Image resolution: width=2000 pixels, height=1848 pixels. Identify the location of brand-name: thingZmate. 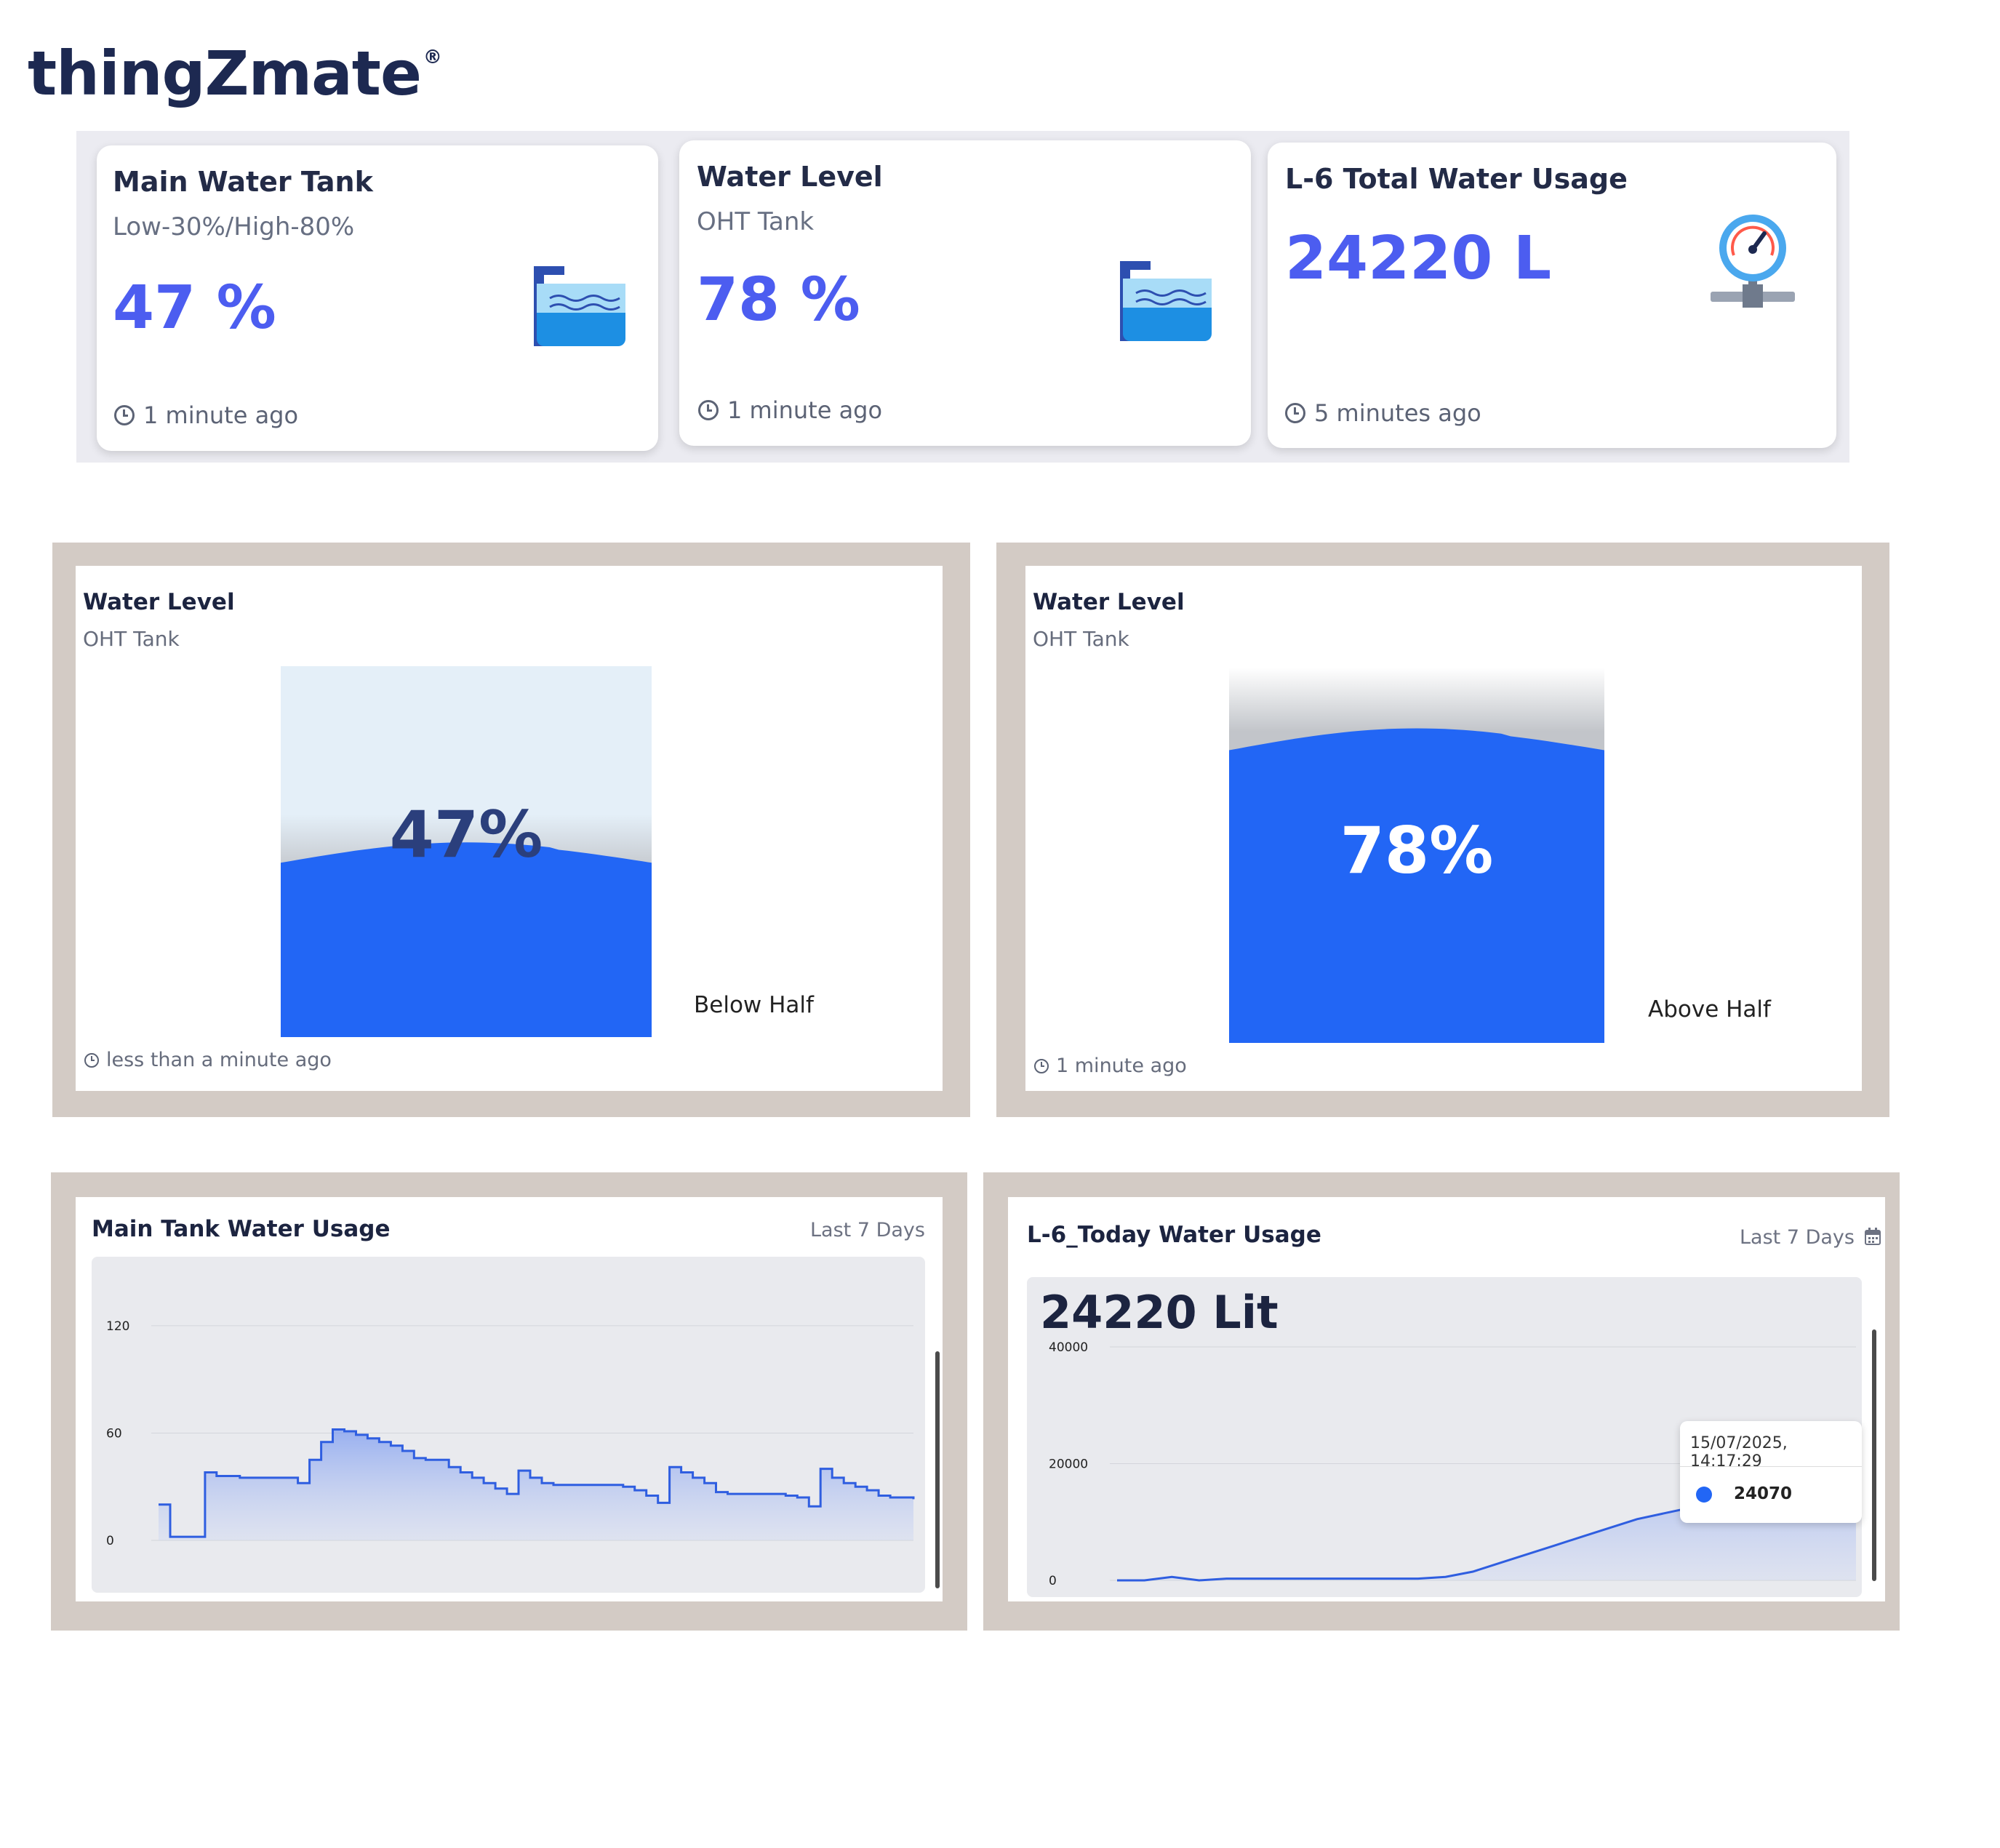
(225, 73).